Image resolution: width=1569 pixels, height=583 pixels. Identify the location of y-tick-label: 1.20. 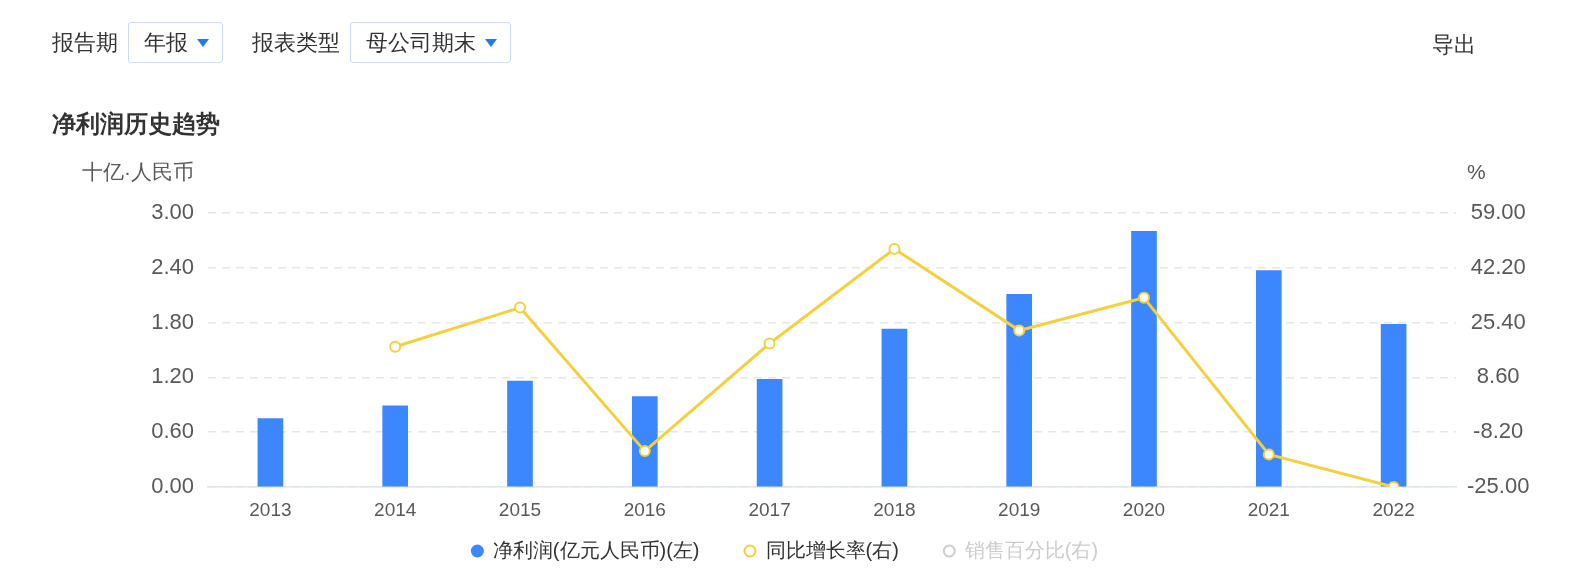
(172, 376).